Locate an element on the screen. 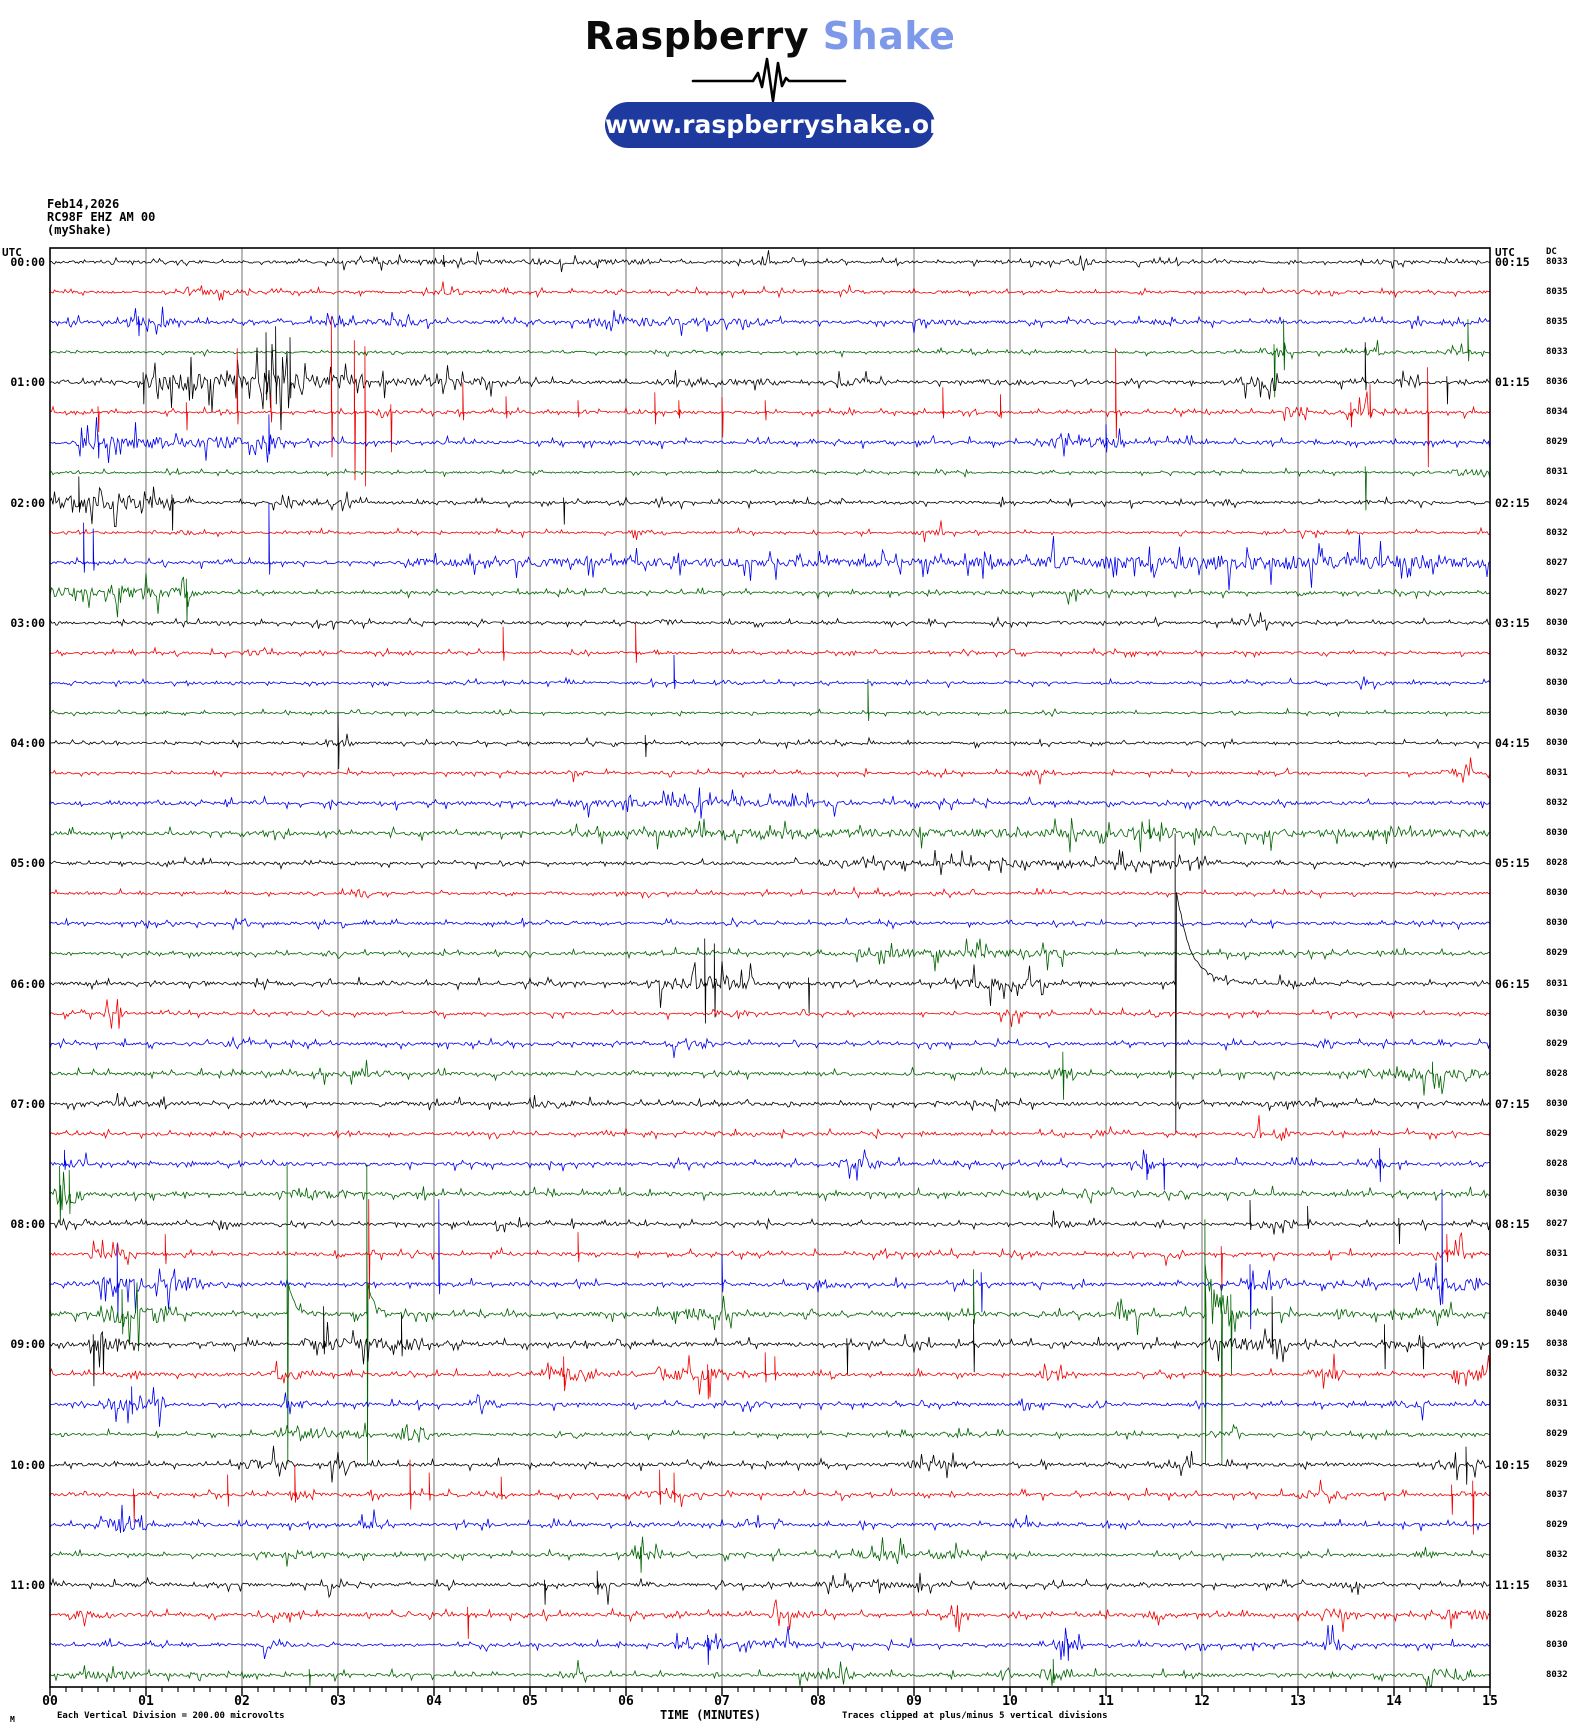  time-axis-label: TIME (MINUTES) is located at coordinates (711, 1715).